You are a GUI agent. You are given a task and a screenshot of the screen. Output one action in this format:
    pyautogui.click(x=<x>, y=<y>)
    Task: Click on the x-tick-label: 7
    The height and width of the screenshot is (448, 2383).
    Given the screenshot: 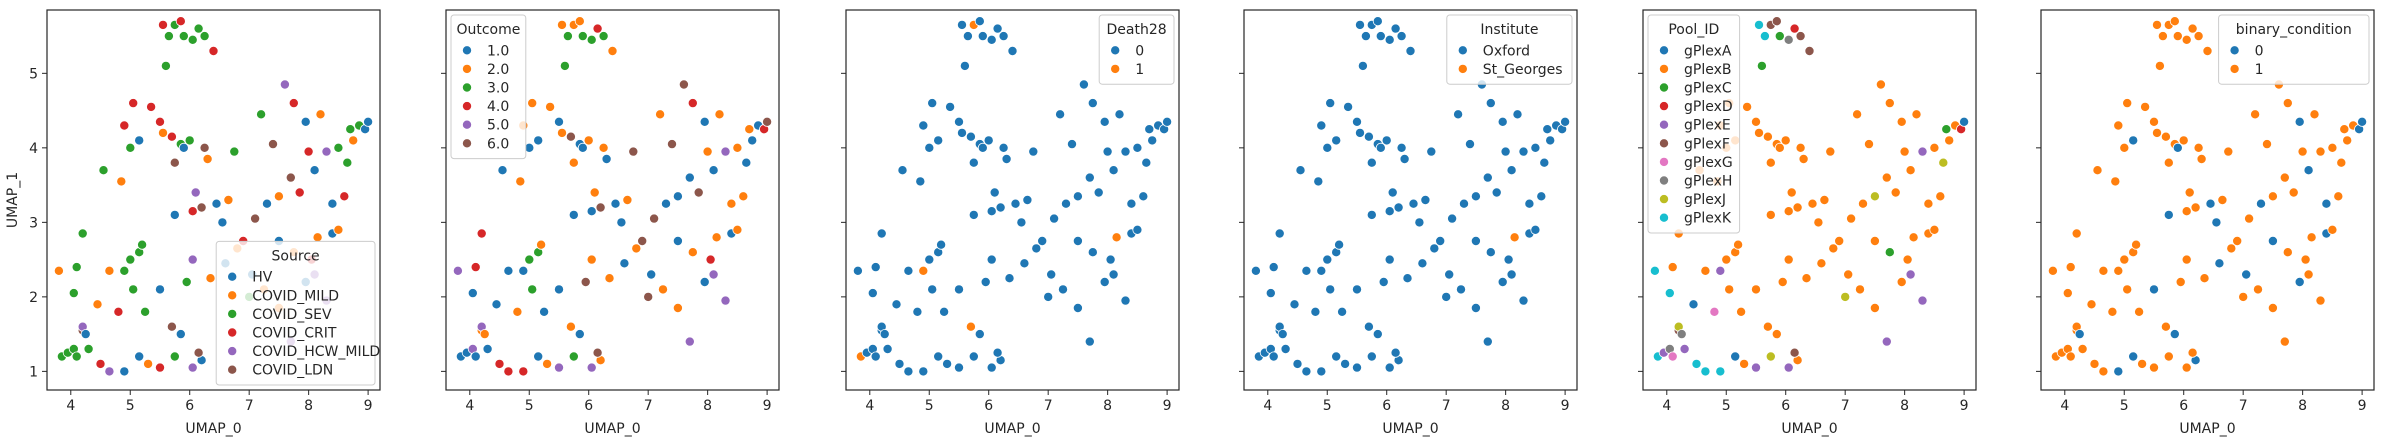 What is the action you would take?
    pyautogui.click(x=2243, y=406)
    